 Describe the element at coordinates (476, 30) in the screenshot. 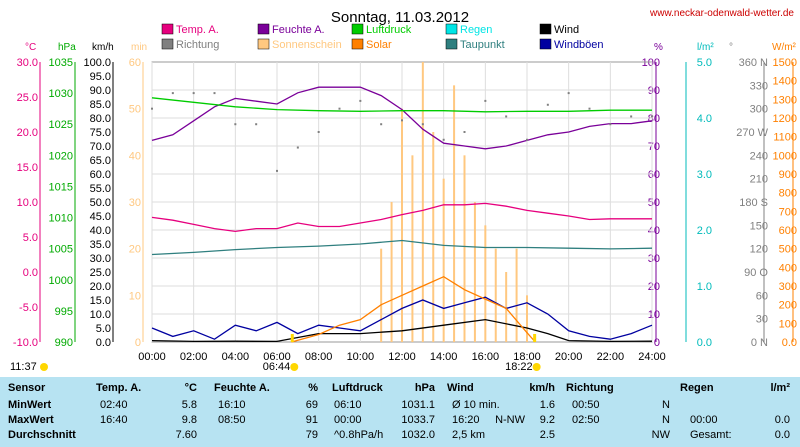

I see `legend-label: Regen` at that location.